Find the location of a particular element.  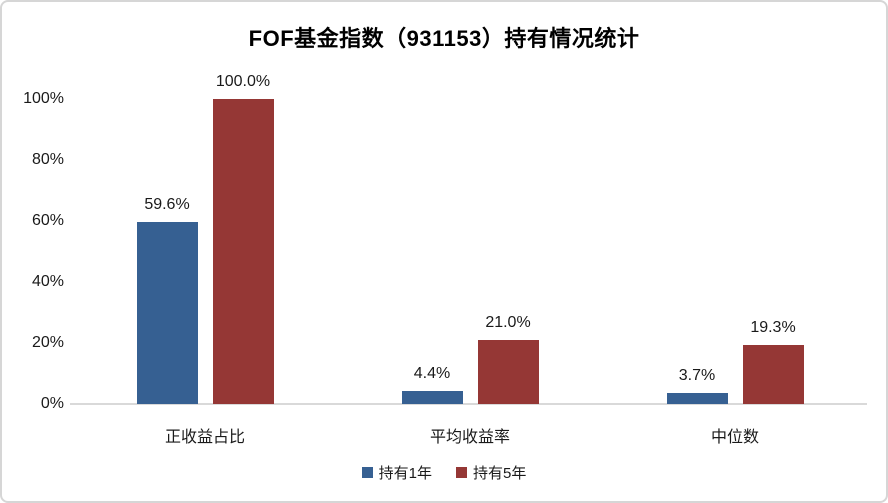

bar-持有5年-中位数 is located at coordinates (773, 374).